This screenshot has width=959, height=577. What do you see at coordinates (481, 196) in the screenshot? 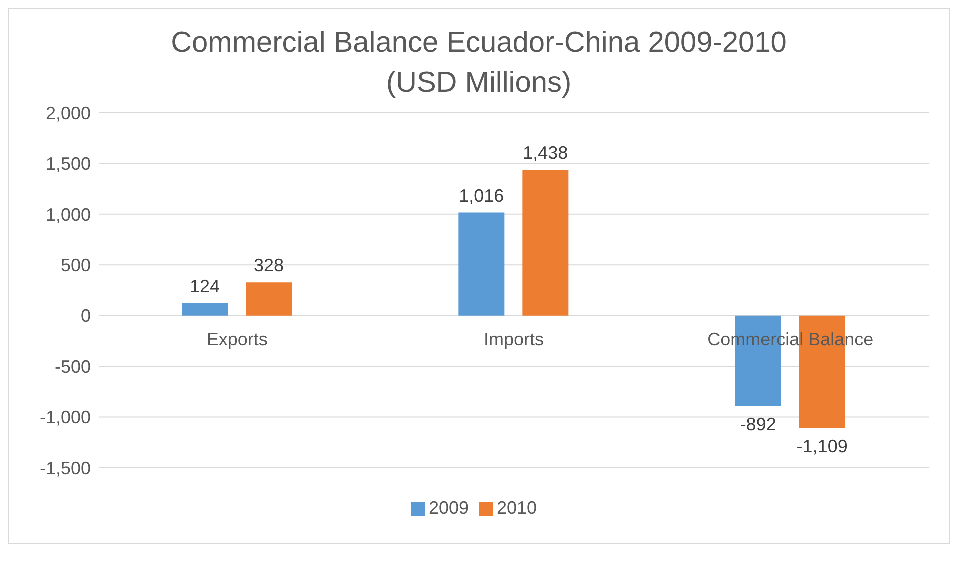
I see `data-label: 1,016` at bounding box center [481, 196].